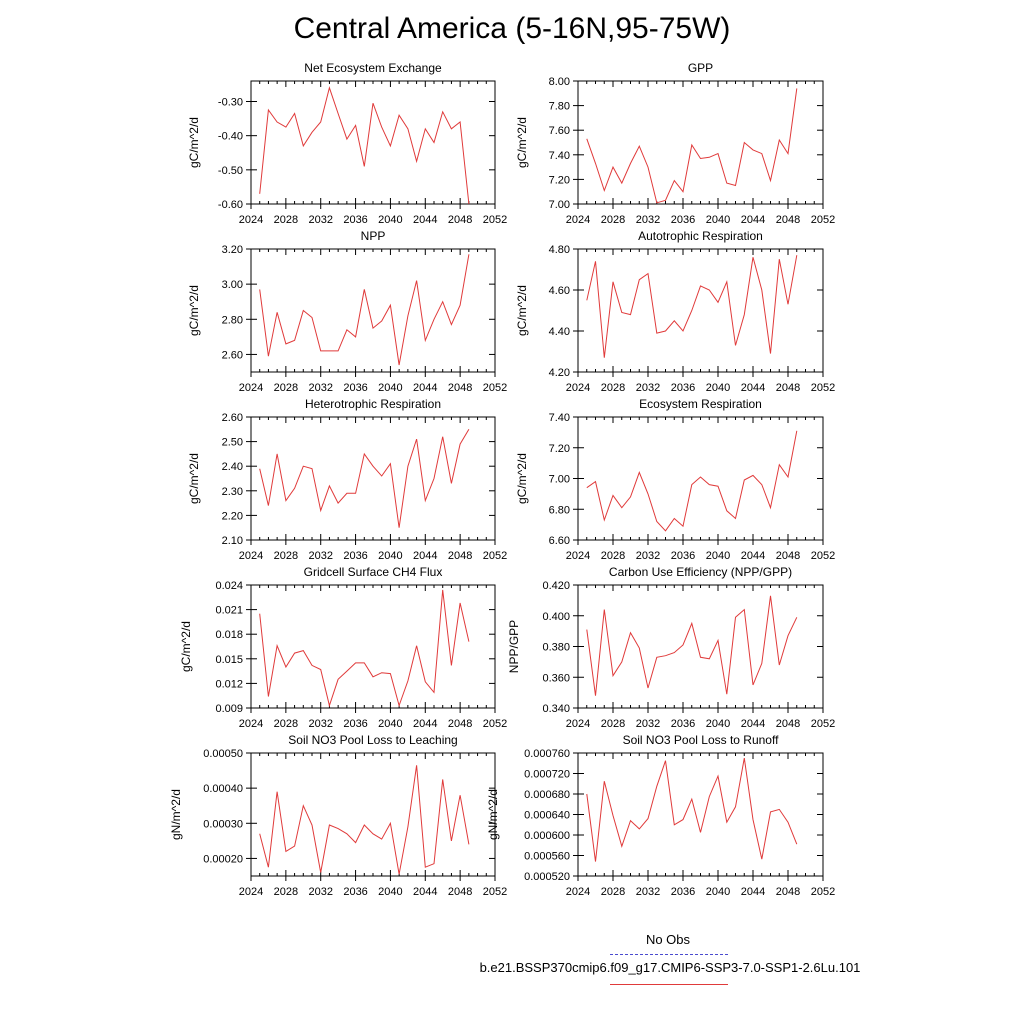  I want to click on y-tick-label: 4.20, so click(559, 373).